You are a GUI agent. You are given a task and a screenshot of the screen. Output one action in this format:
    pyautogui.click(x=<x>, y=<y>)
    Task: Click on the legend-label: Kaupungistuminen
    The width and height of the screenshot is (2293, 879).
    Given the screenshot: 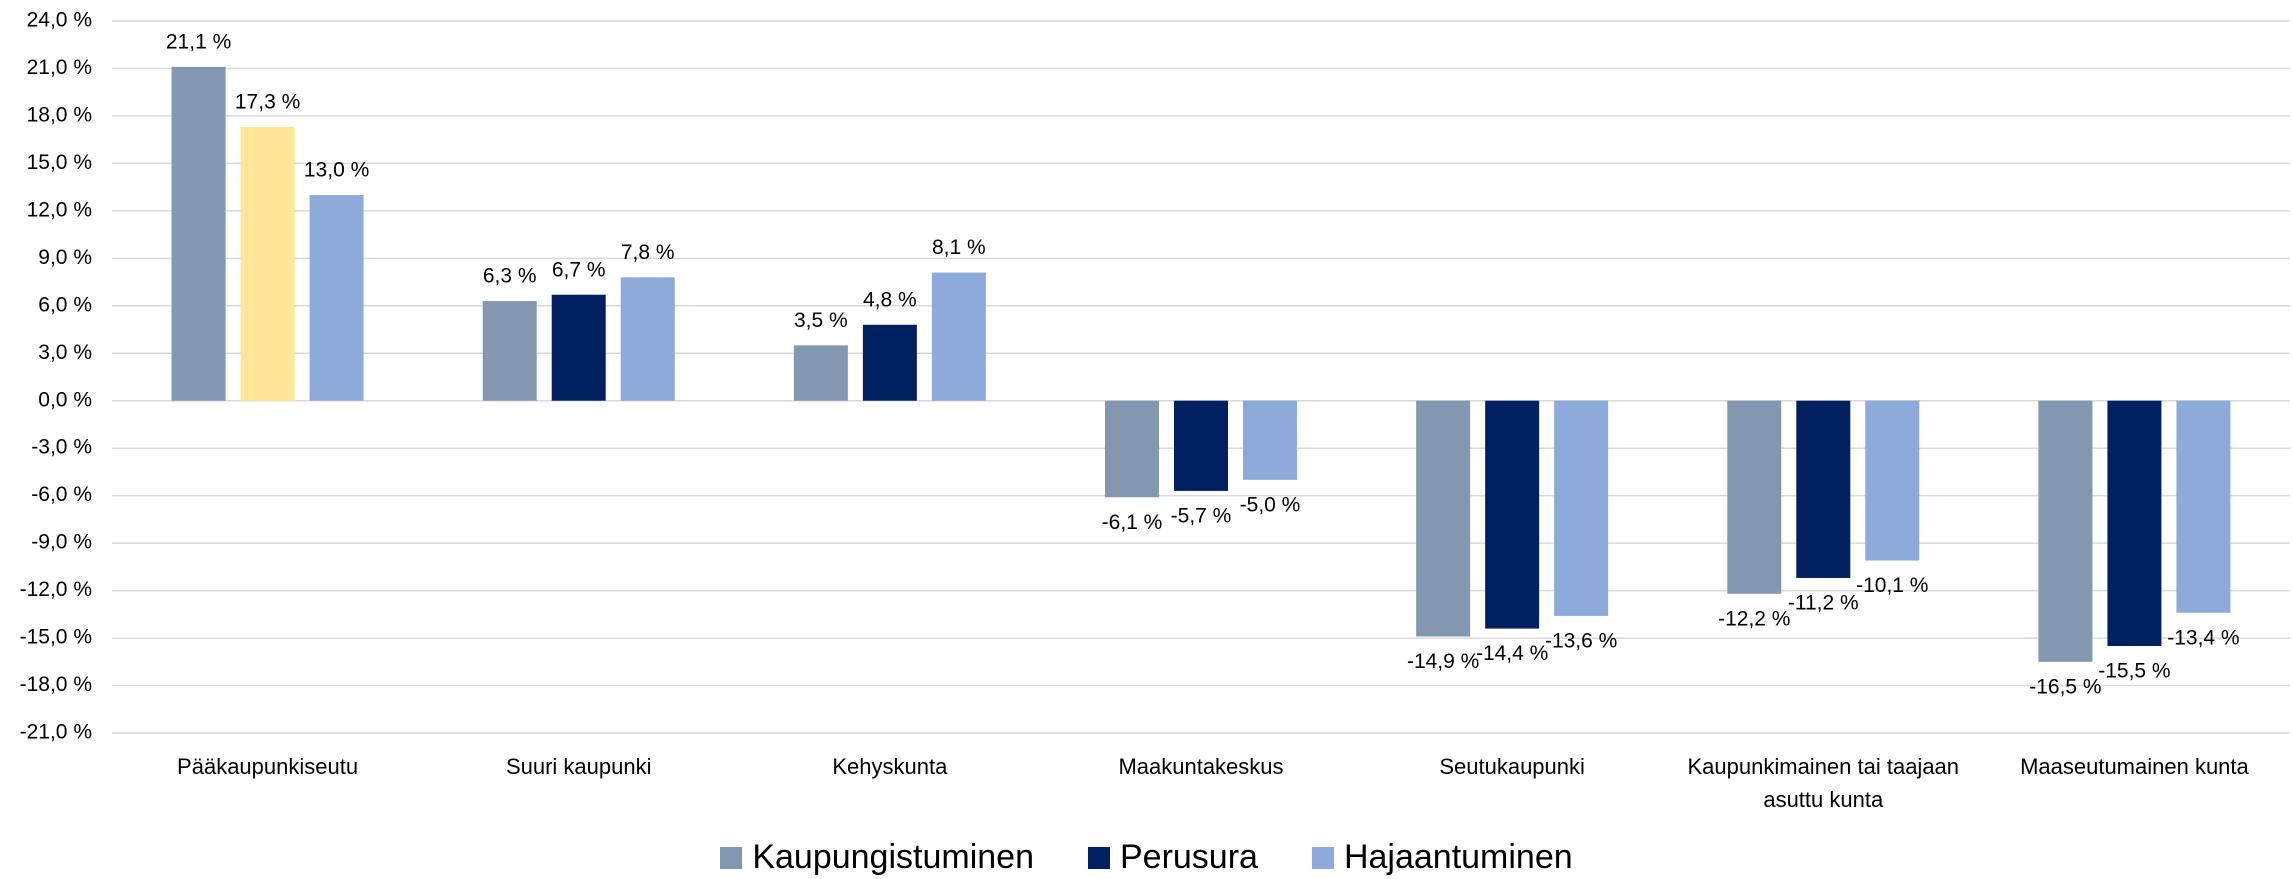 What is the action you would take?
    pyautogui.click(x=893, y=857)
    